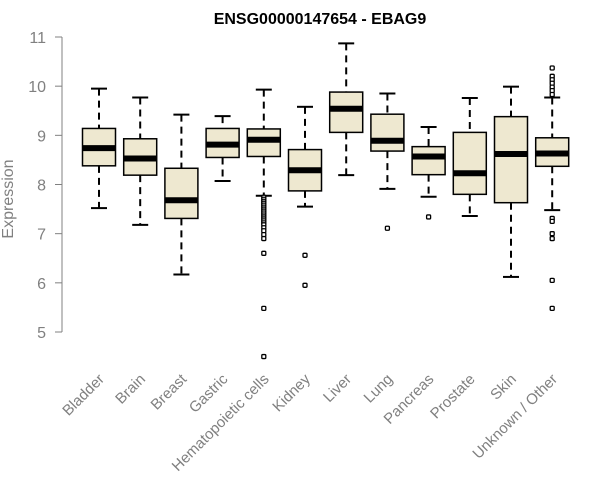 This screenshot has height=500, width=600. What do you see at coordinates (305, 196) in the screenshot?
I see `box-group-kidney` at bounding box center [305, 196].